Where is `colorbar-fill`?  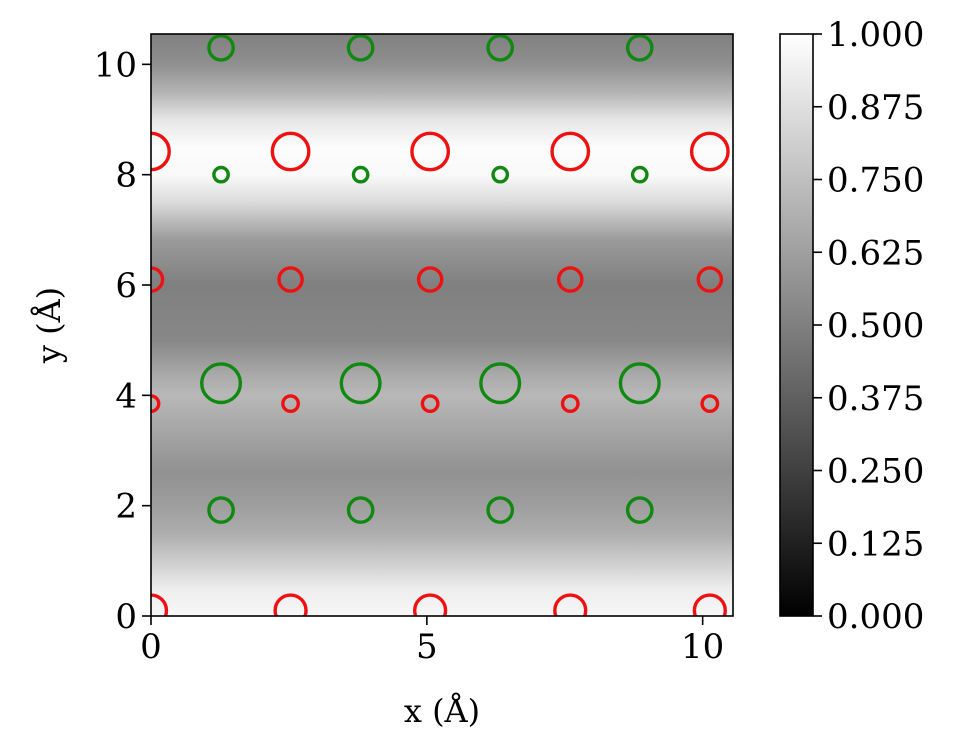 colorbar-fill is located at coordinates (796, 325).